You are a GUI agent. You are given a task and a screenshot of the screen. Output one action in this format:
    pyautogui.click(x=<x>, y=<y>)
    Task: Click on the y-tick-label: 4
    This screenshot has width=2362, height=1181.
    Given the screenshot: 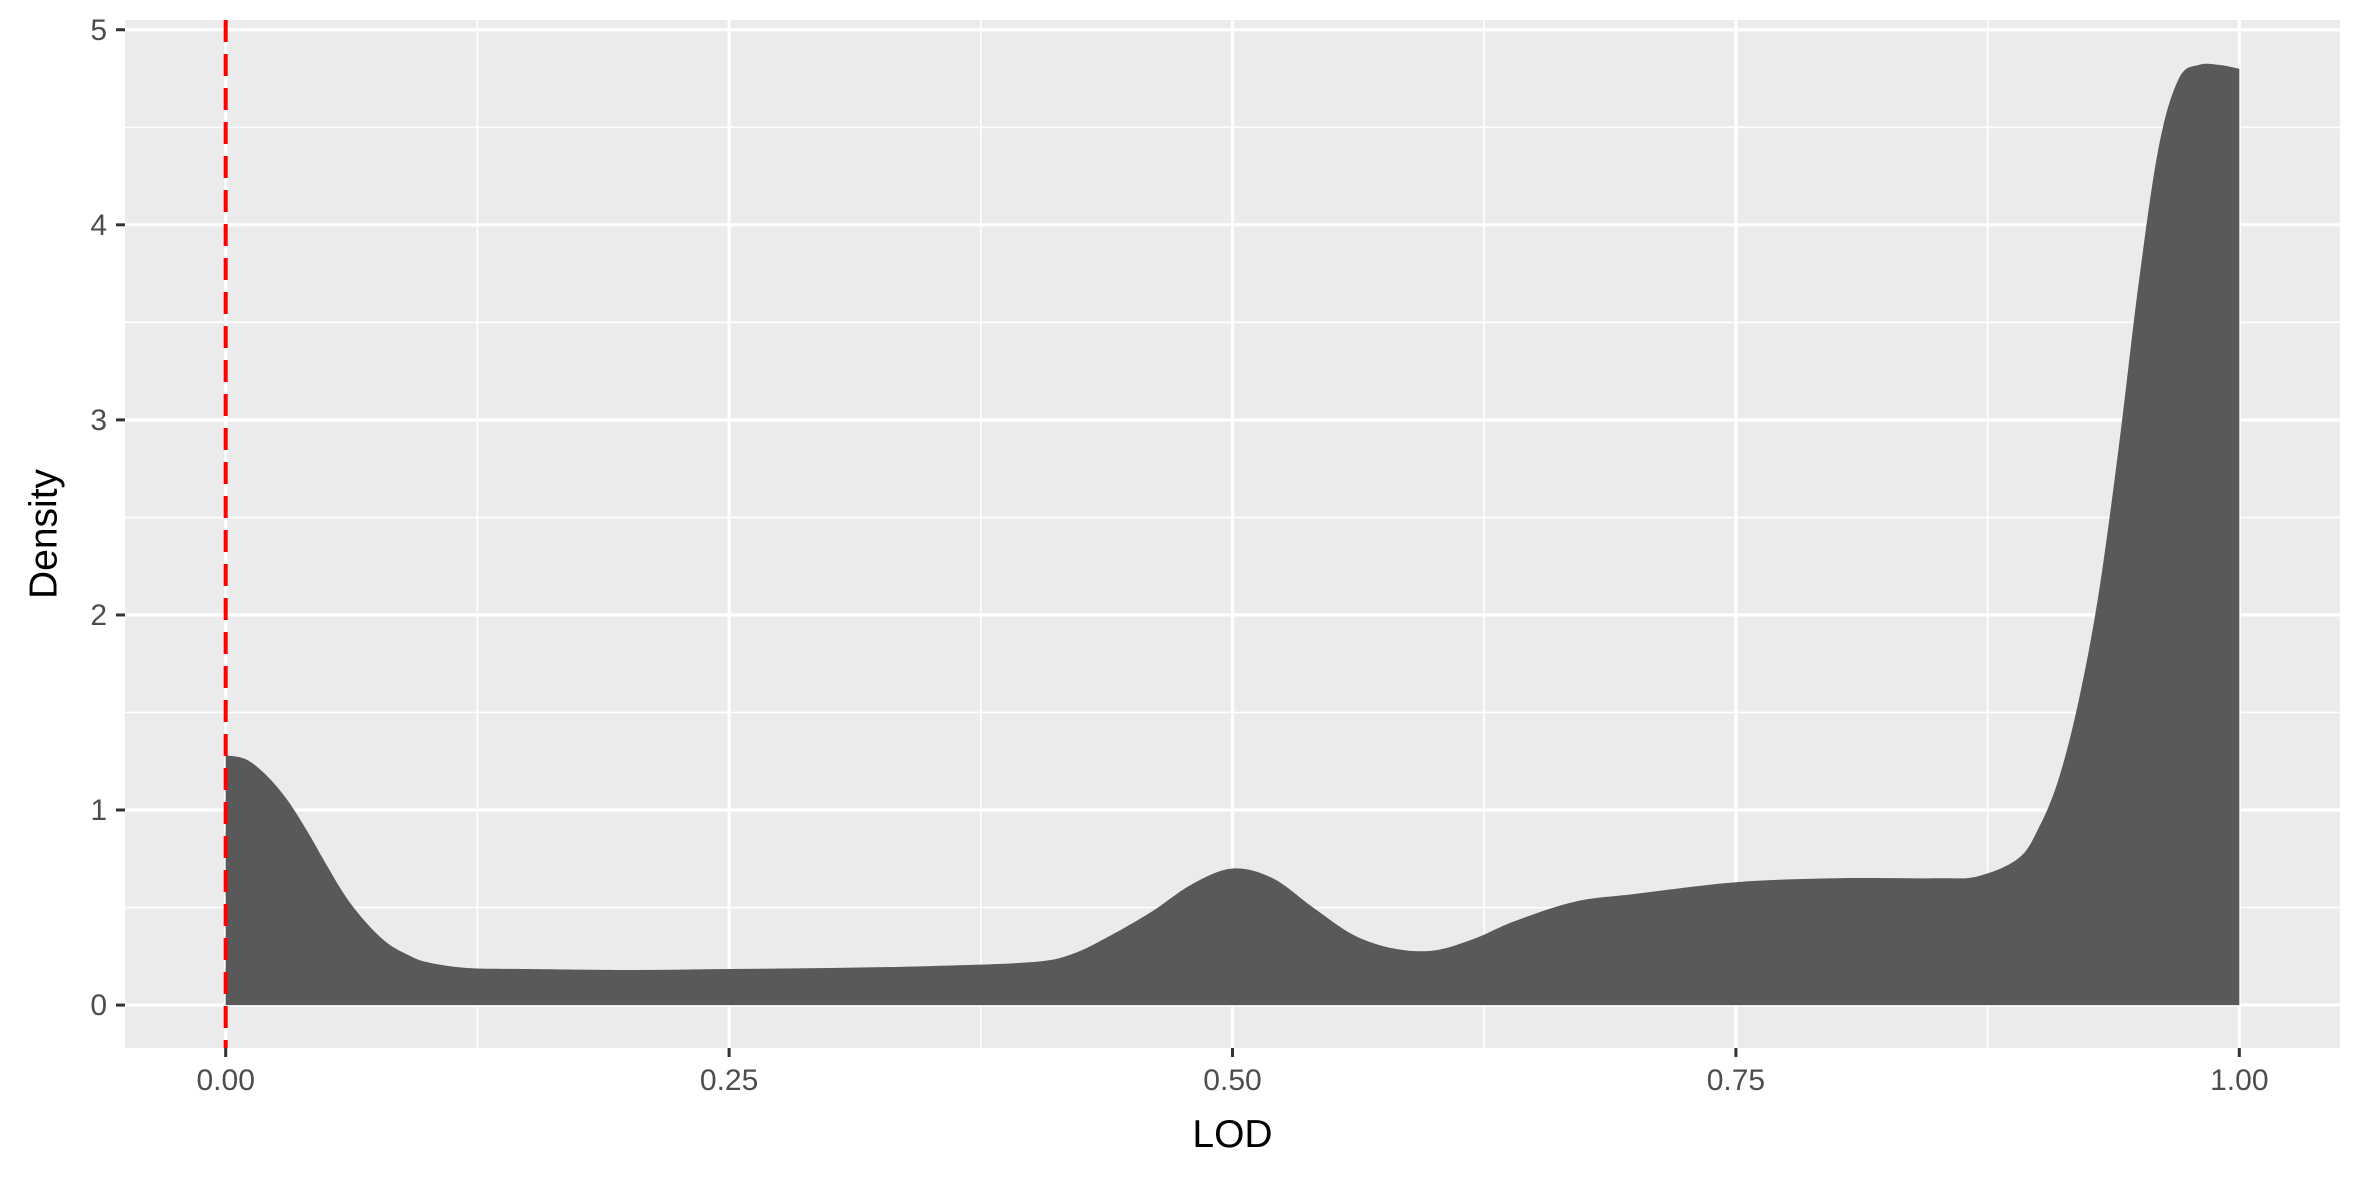 What is the action you would take?
    pyautogui.click(x=98, y=225)
    